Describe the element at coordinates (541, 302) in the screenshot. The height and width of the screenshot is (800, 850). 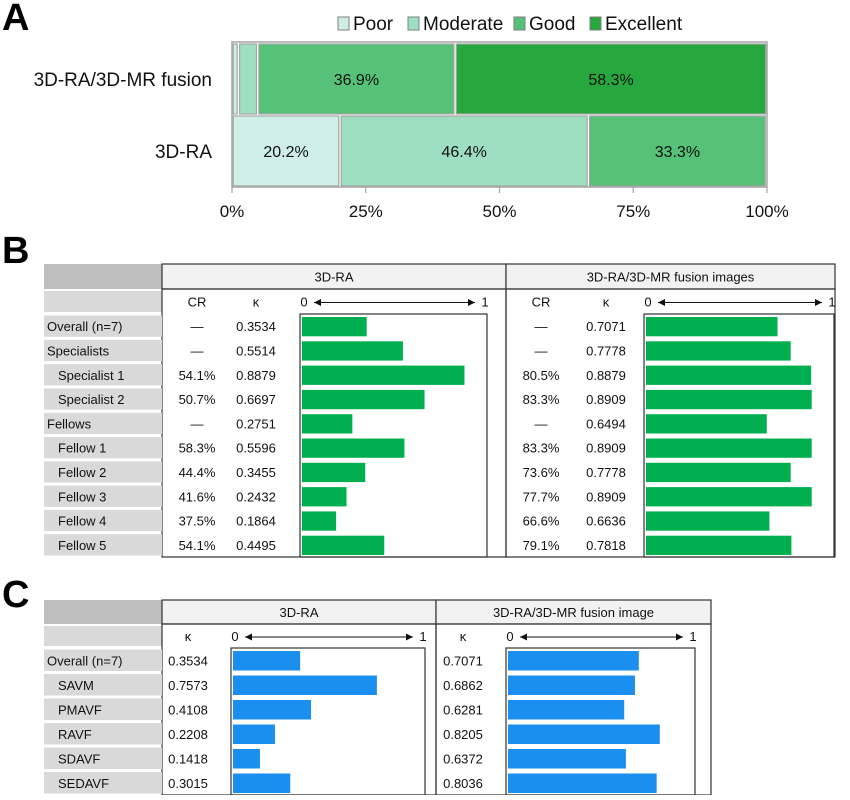
I see `cr-header: CR` at that location.